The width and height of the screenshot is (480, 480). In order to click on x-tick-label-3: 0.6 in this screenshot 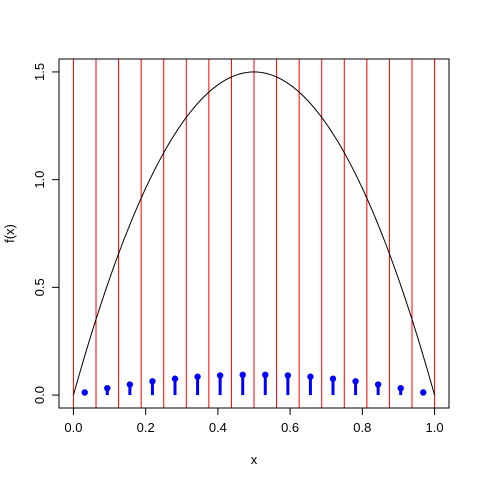, I will do `click(290, 427)`.